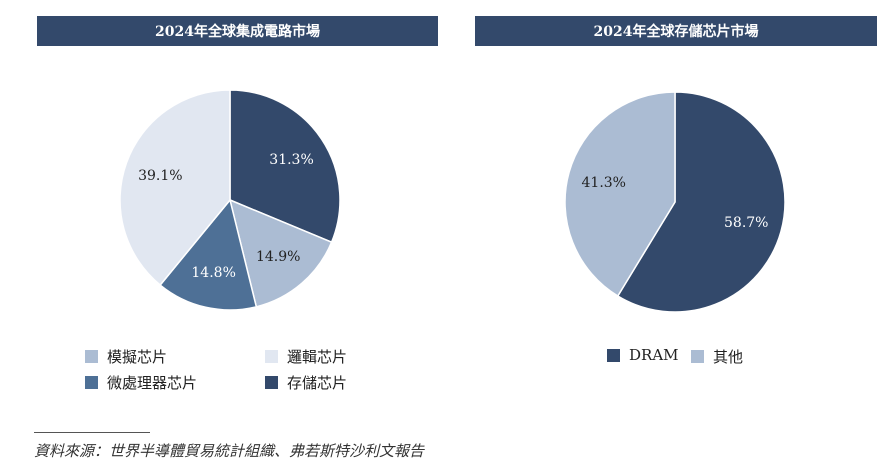  Describe the element at coordinates (291, 160) in the screenshot. I see `ic-market-slice-label-0: 31.3%` at that location.